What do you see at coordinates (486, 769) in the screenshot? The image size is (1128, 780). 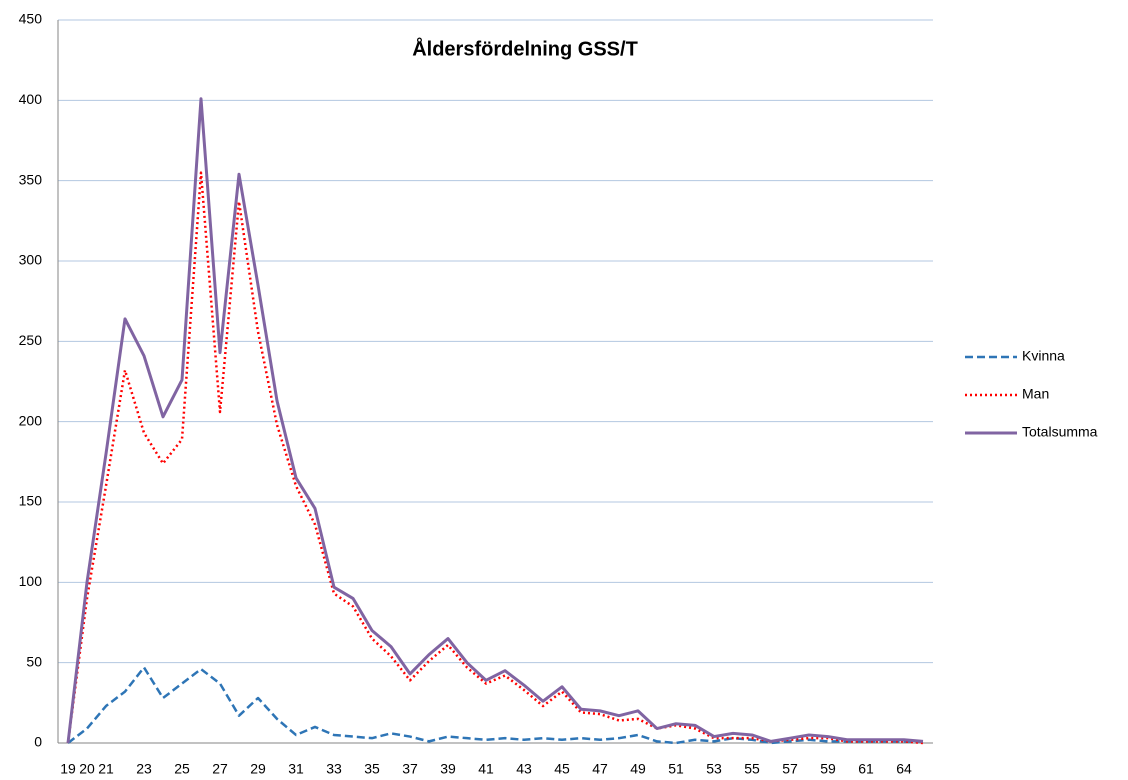 I see `x-tick-label: 41` at bounding box center [486, 769].